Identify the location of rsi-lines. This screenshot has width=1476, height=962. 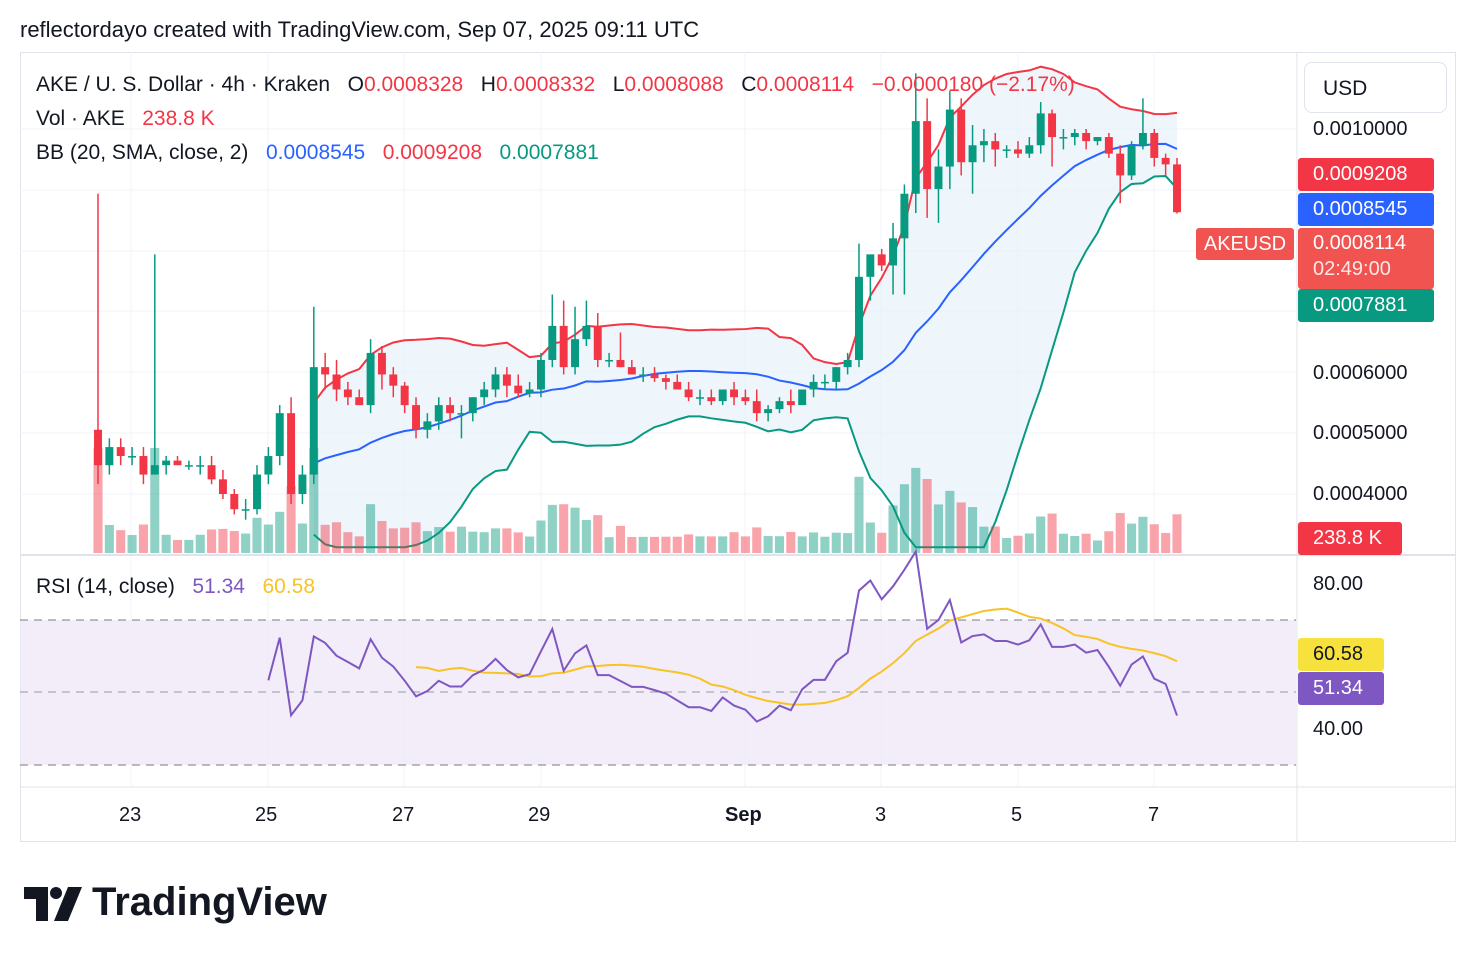
(722, 635).